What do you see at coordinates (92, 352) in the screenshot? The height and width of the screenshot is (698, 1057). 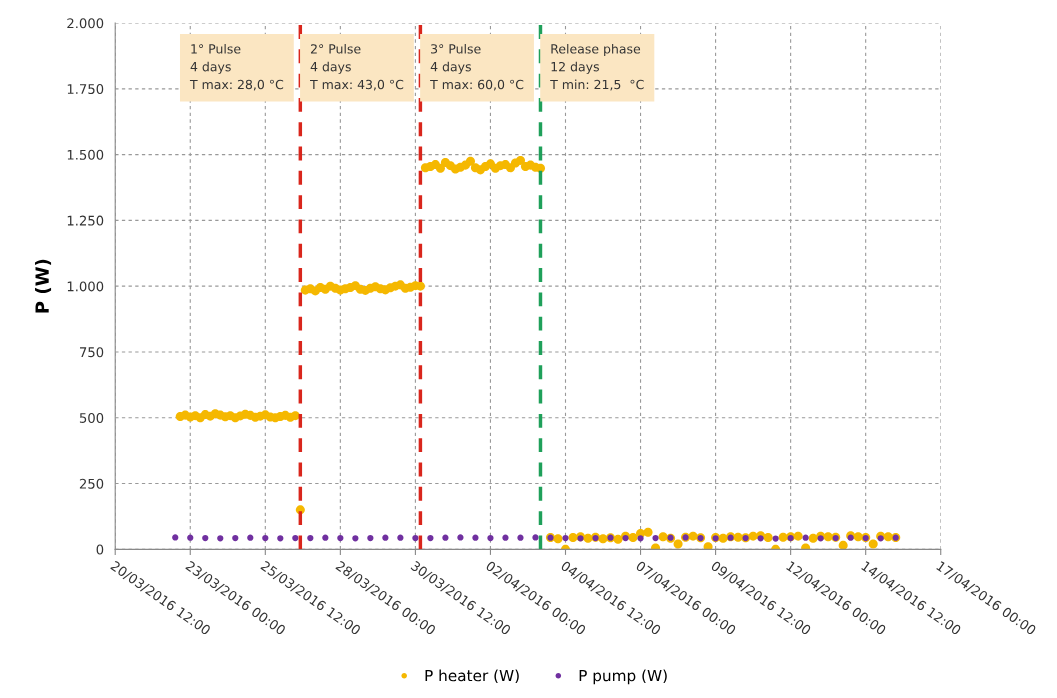 I see `y-tick-label: 750` at bounding box center [92, 352].